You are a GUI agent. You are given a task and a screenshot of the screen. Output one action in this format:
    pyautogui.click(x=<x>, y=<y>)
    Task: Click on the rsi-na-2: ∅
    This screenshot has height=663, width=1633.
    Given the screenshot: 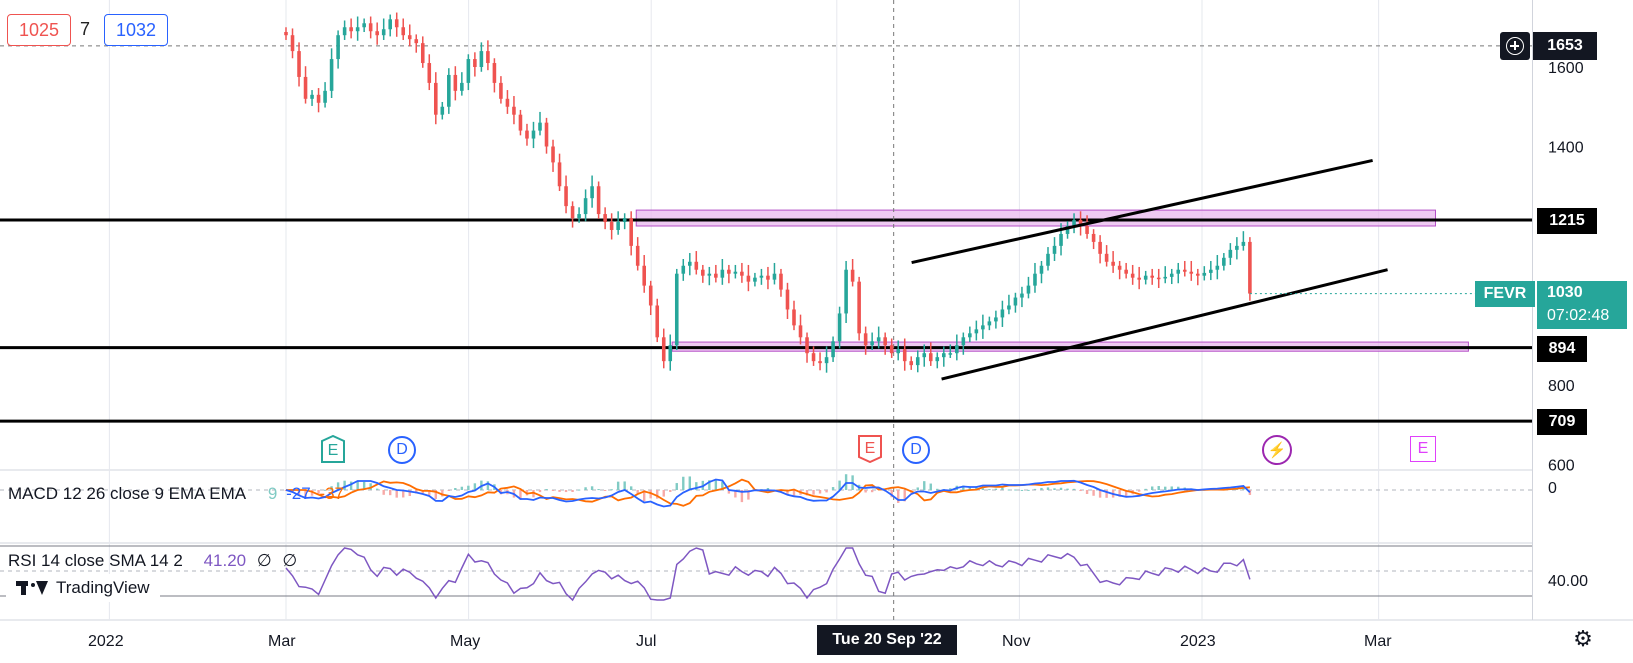 What is the action you would take?
    pyautogui.click(x=290, y=560)
    